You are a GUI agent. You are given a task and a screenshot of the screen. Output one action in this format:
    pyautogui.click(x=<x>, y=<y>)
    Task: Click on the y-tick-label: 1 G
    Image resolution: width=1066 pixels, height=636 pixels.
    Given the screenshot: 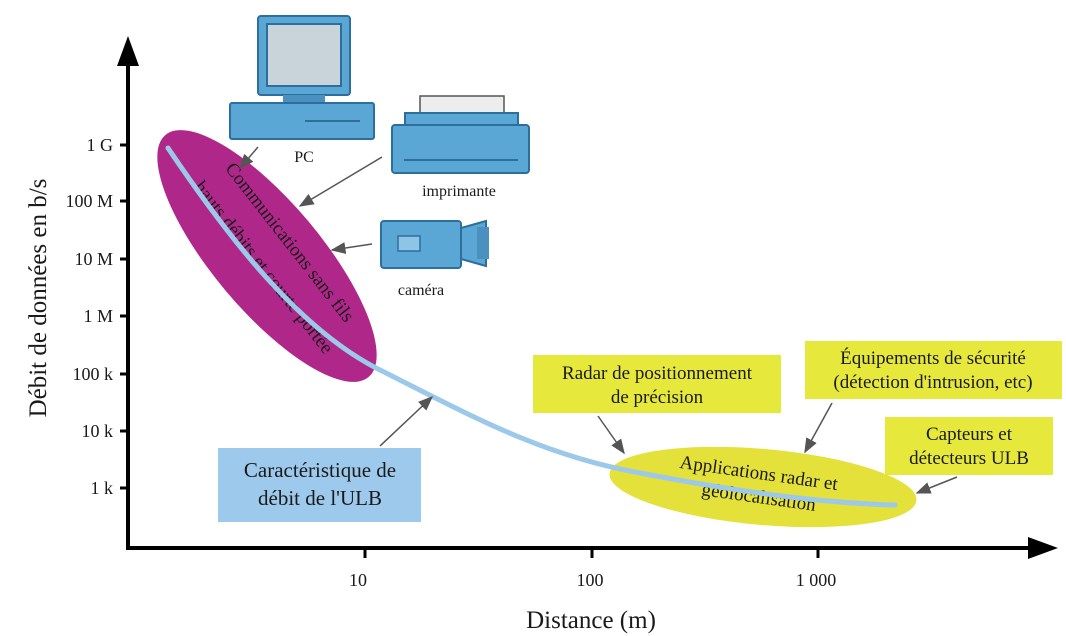 What is the action you would take?
    pyautogui.click(x=100, y=145)
    